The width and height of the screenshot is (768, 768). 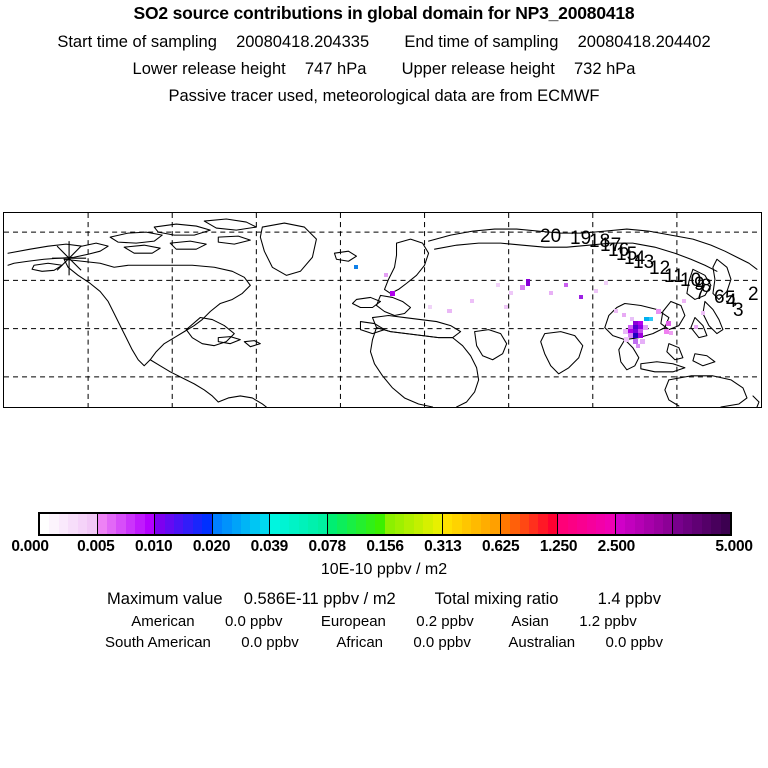 What do you see at coordinates (627, 254) in the screenshot?
I see `trajectory-label: 15` at bounding box center [627, 254].